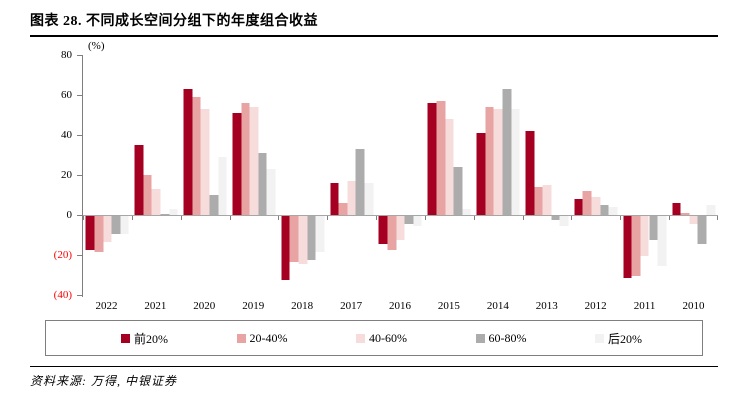  Describe the element at coordinates (693, 306) in the screenshot. I see `x-axis-year-label: 2010` at that location.